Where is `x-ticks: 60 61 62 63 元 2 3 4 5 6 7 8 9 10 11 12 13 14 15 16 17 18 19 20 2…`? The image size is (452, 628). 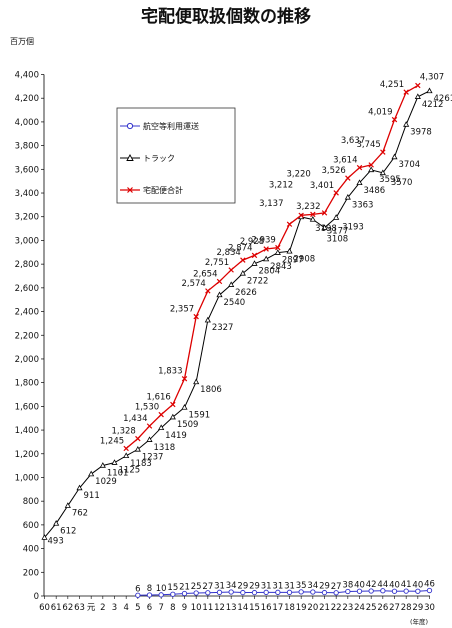 x-ticks: 60 61 62 63 元 2 3 4 5 6 7 8 9 10 11 12 13 14 15 16 17 18 19 20 2… is located at coordinates (237, 604).